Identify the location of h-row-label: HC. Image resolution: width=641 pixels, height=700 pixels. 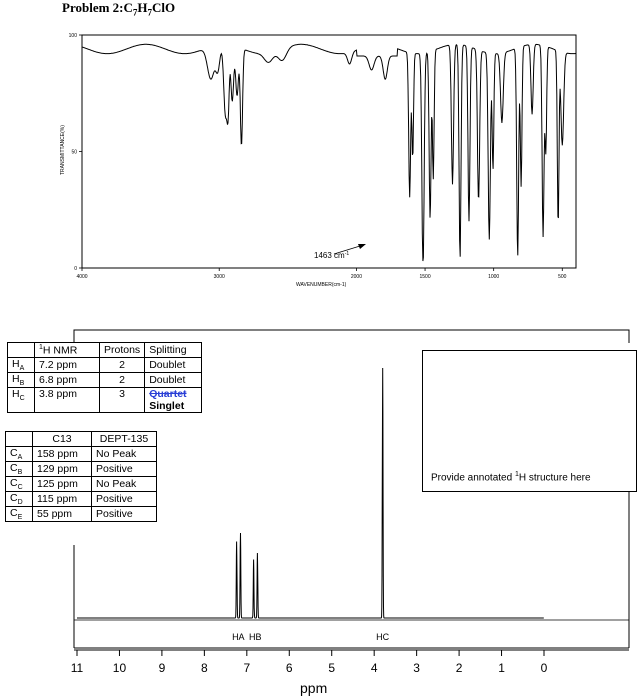
(21, 400).